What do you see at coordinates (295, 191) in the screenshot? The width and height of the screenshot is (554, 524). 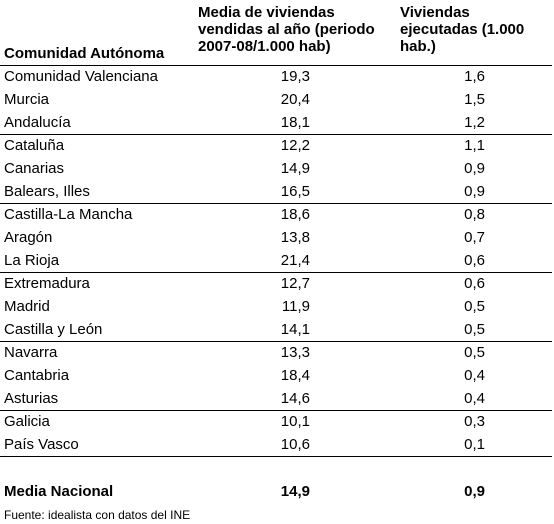 I see `row-sold: 16,5` at bounding box center [295, 191].